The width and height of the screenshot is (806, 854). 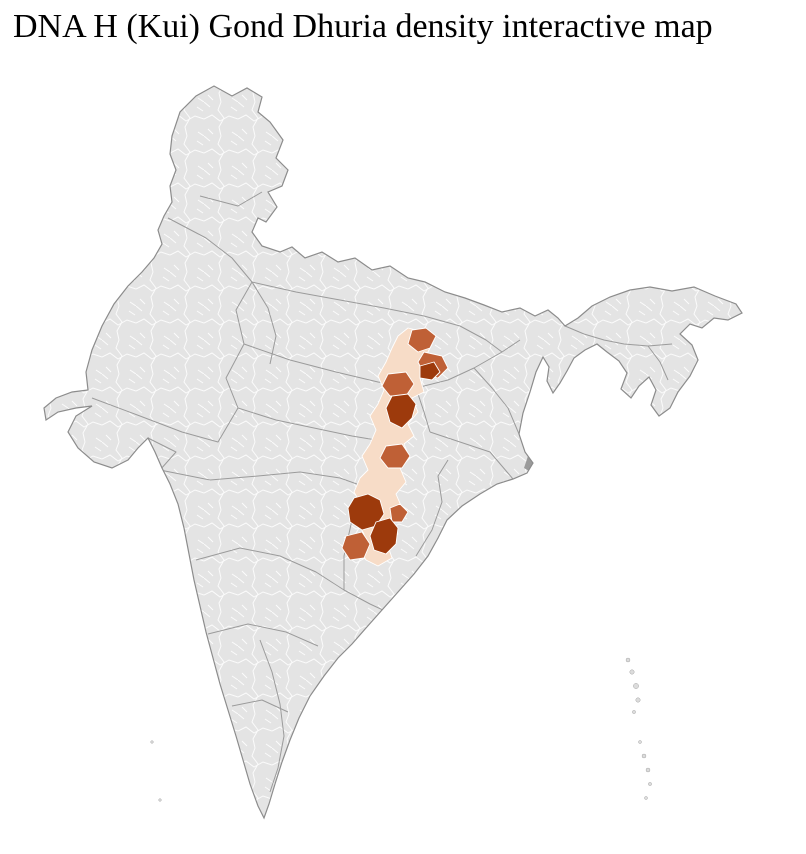 What do you see at coordinates (156, 771) in the screenshot?
I see `lakshadweep-islands` at bounding box center [156, 771].